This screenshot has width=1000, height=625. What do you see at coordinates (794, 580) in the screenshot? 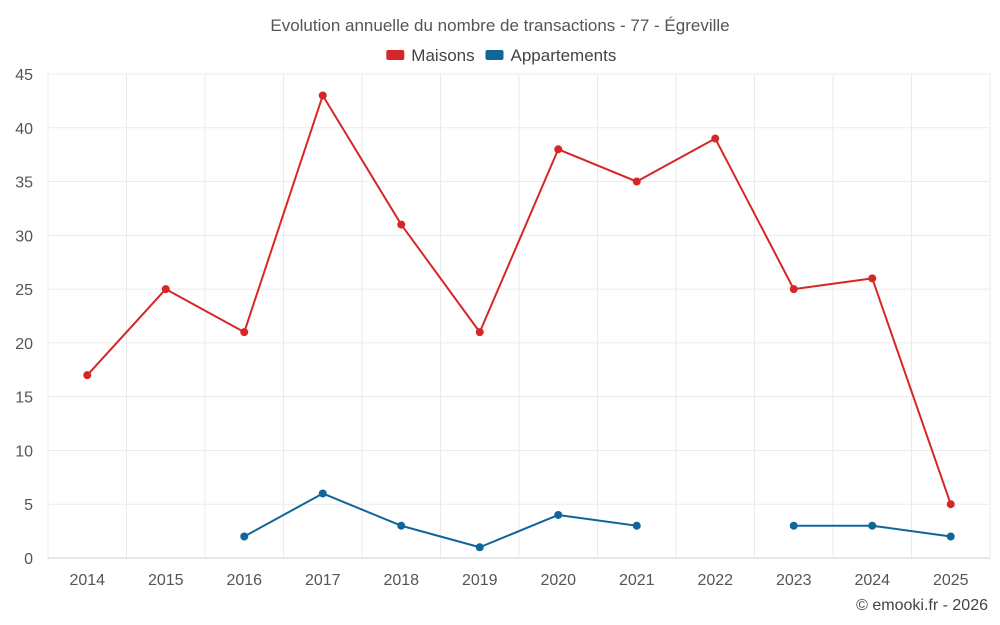
I see `x-tick-label: 2023` at bounding box center [794, 580].